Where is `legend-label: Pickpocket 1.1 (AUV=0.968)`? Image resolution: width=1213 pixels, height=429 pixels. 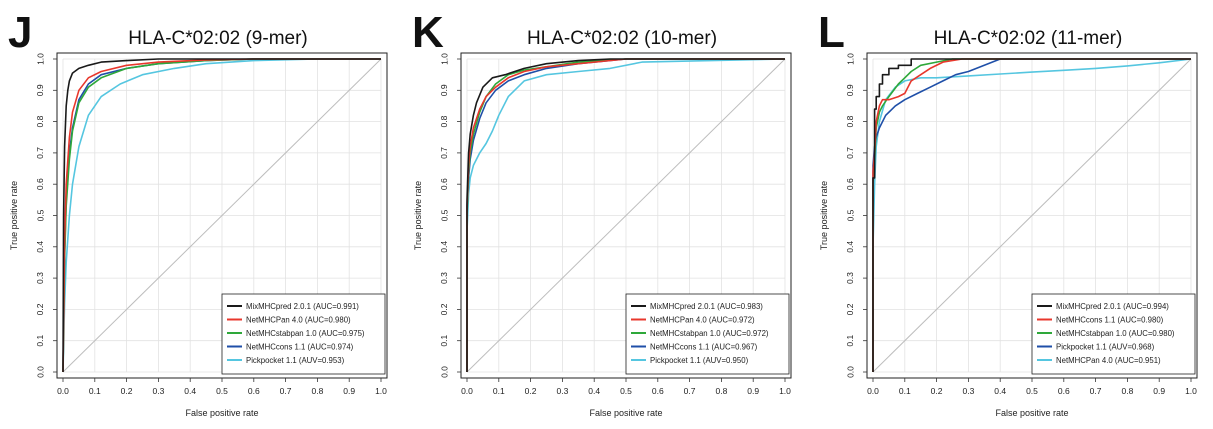 legend-label: Pickpocket 1.1 (AUV=0.968) is located at coordinates (1105, 347).